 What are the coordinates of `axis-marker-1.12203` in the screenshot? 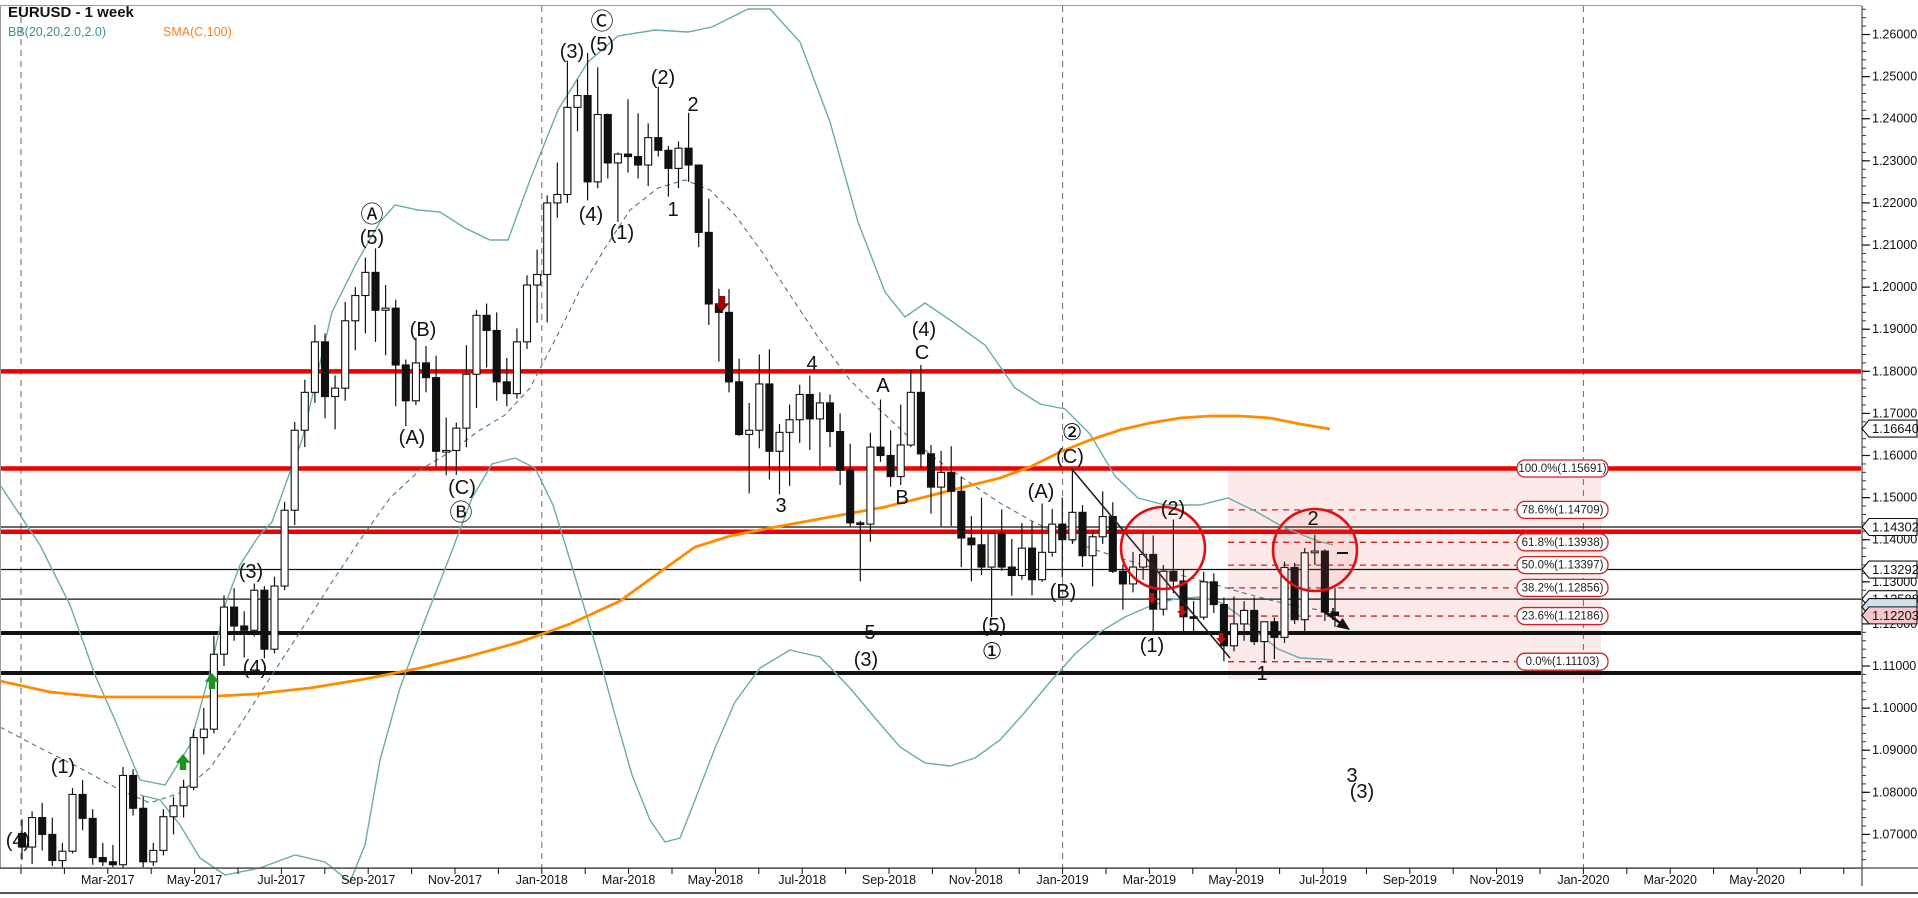 It's located at (1889, 615).